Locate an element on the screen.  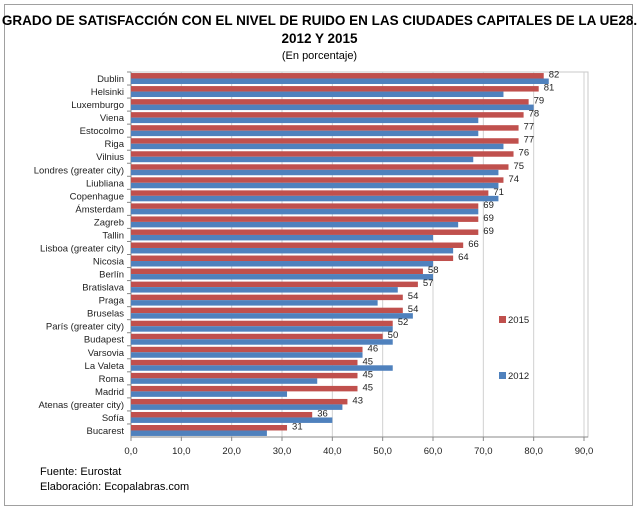
data-label-2015: 57 is located at coordinates (428, 283).